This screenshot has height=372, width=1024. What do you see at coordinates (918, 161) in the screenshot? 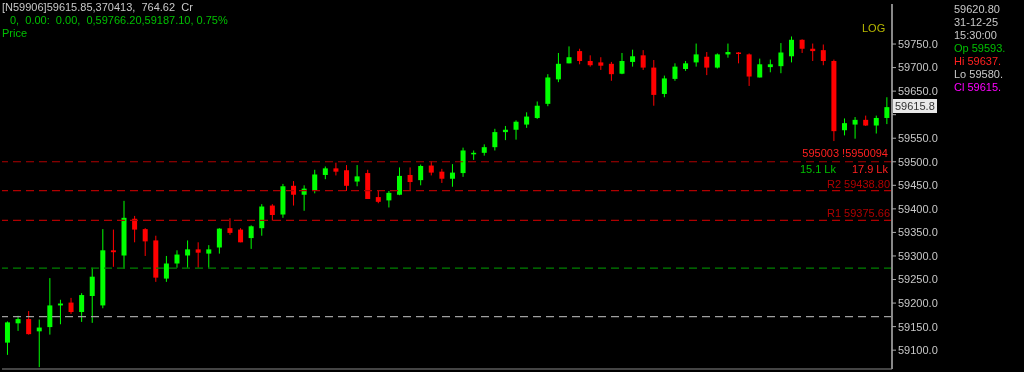
I see `y-tick-label: 59500.0` at bounding box center [918, 161].